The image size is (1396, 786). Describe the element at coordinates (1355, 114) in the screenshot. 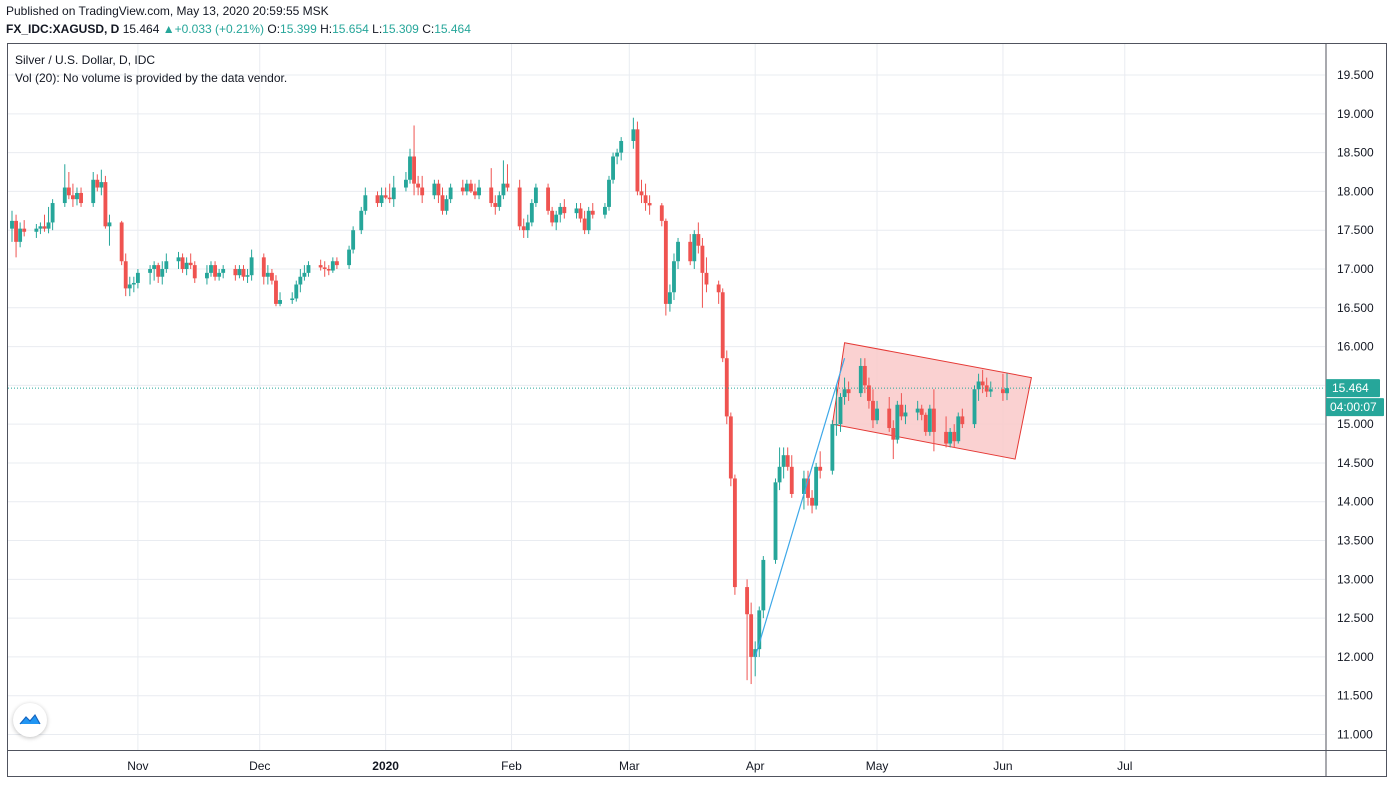

I see `price-tick-label: 19.000` at that location.